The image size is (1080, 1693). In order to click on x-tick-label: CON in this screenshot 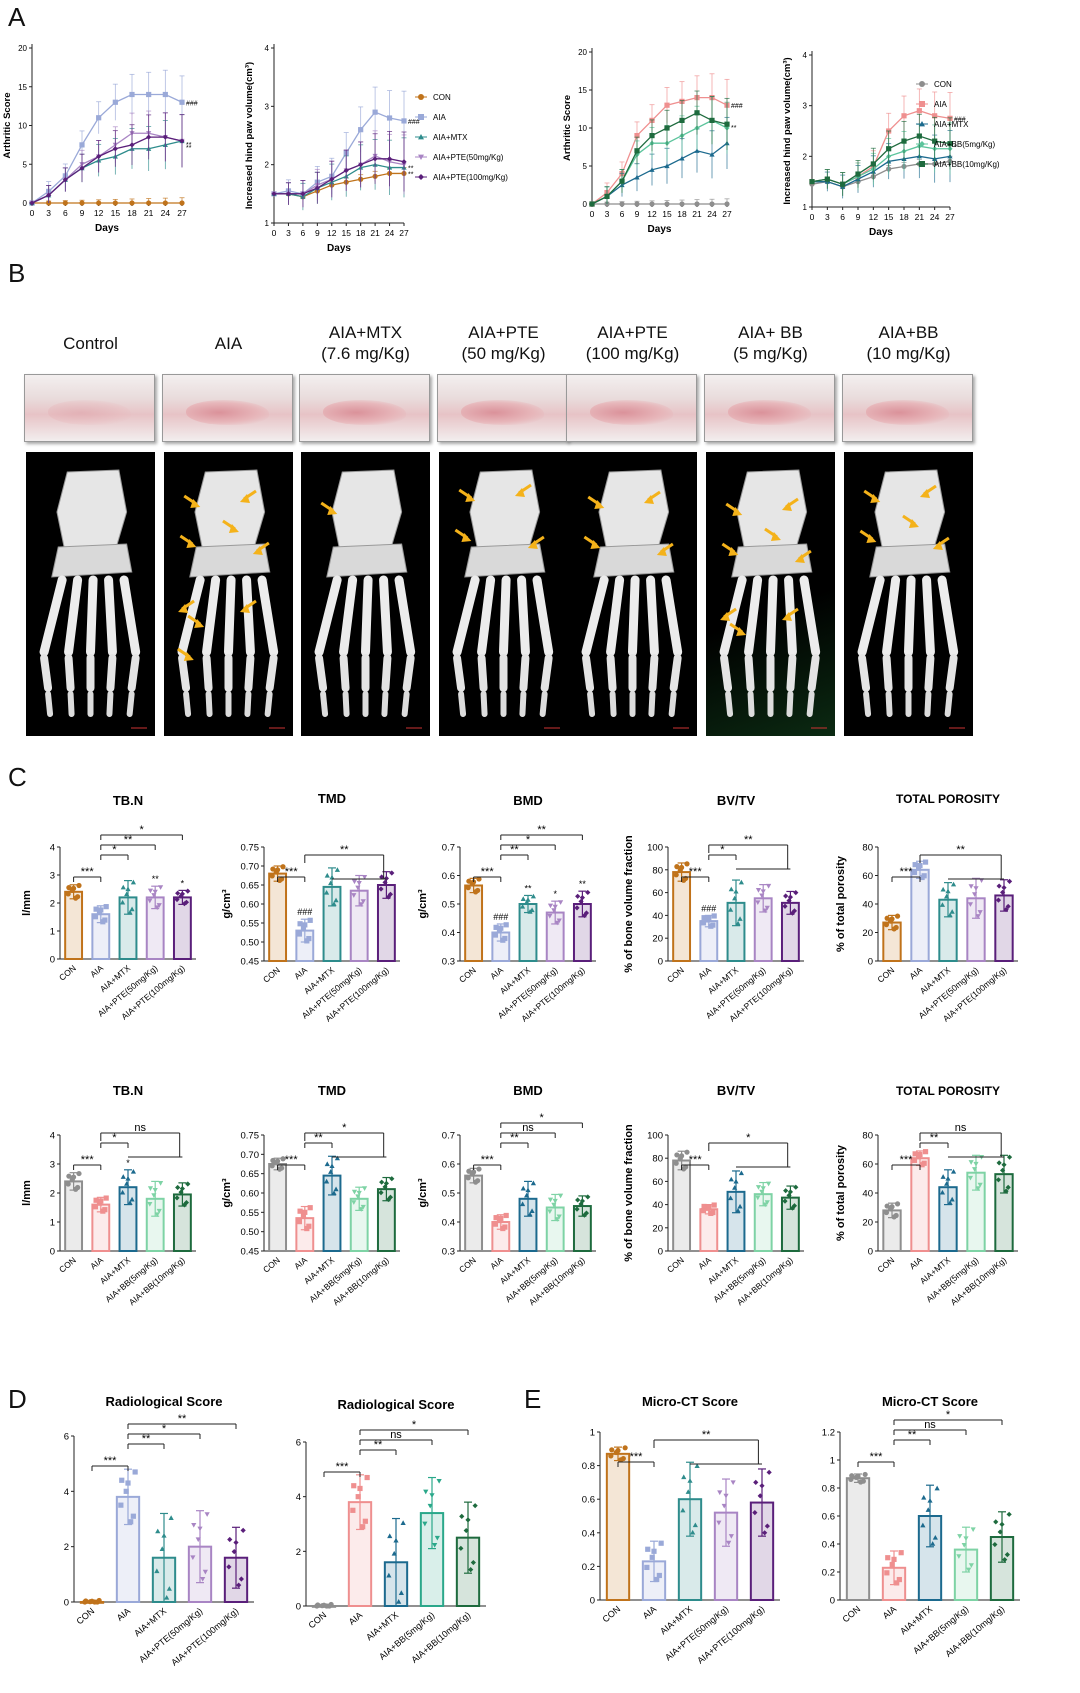, I will do `click(852, 1614)`.